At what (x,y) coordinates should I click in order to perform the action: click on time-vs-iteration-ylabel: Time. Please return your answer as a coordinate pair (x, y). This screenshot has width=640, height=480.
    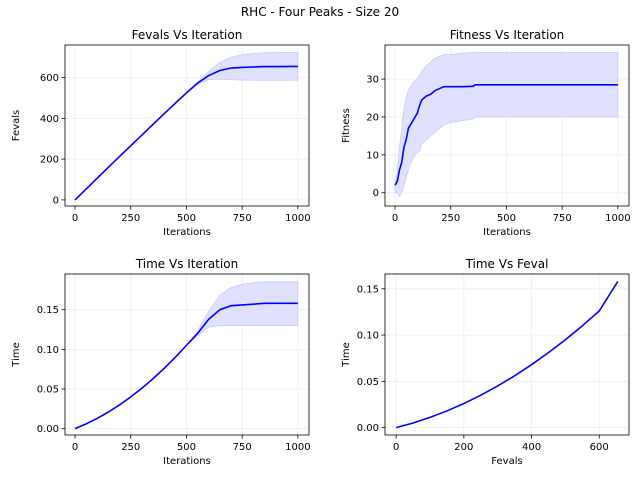
    Looking at the image, I should click on (16, 354).